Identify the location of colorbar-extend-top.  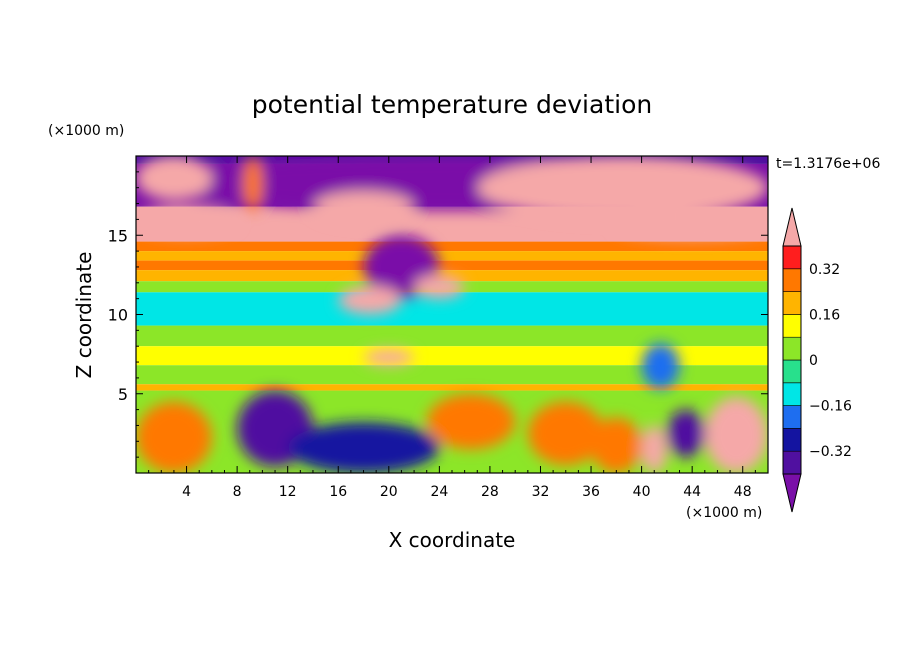
(792, 227).